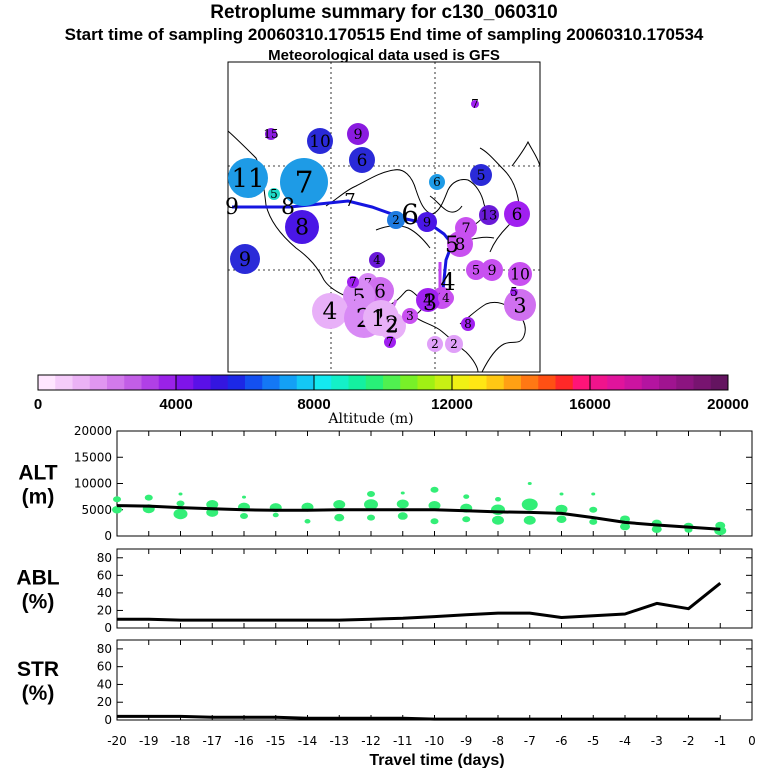  What do you see at coordinates (436, 760) in the screenshot?
I see `x-axis-label: Travel time (days)` at bounding box center [436, 760].